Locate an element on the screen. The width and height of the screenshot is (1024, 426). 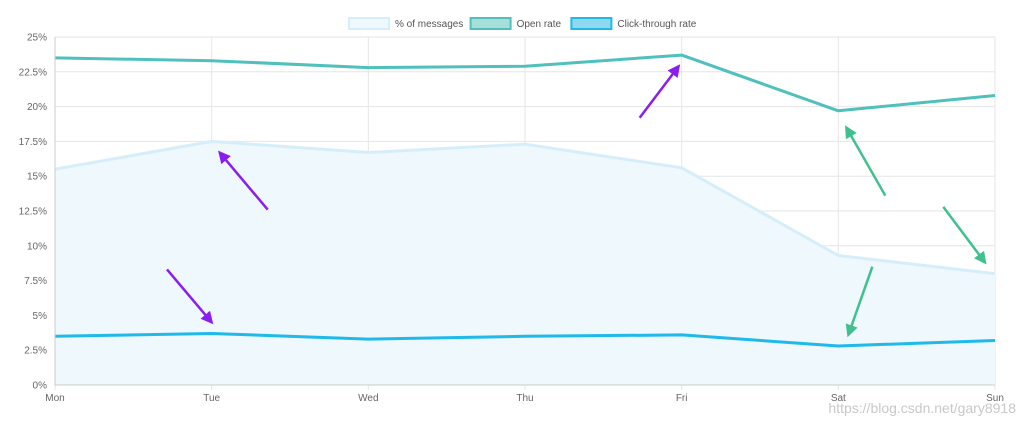
x-tick-label: Wed is located at coordinates (368, 398).